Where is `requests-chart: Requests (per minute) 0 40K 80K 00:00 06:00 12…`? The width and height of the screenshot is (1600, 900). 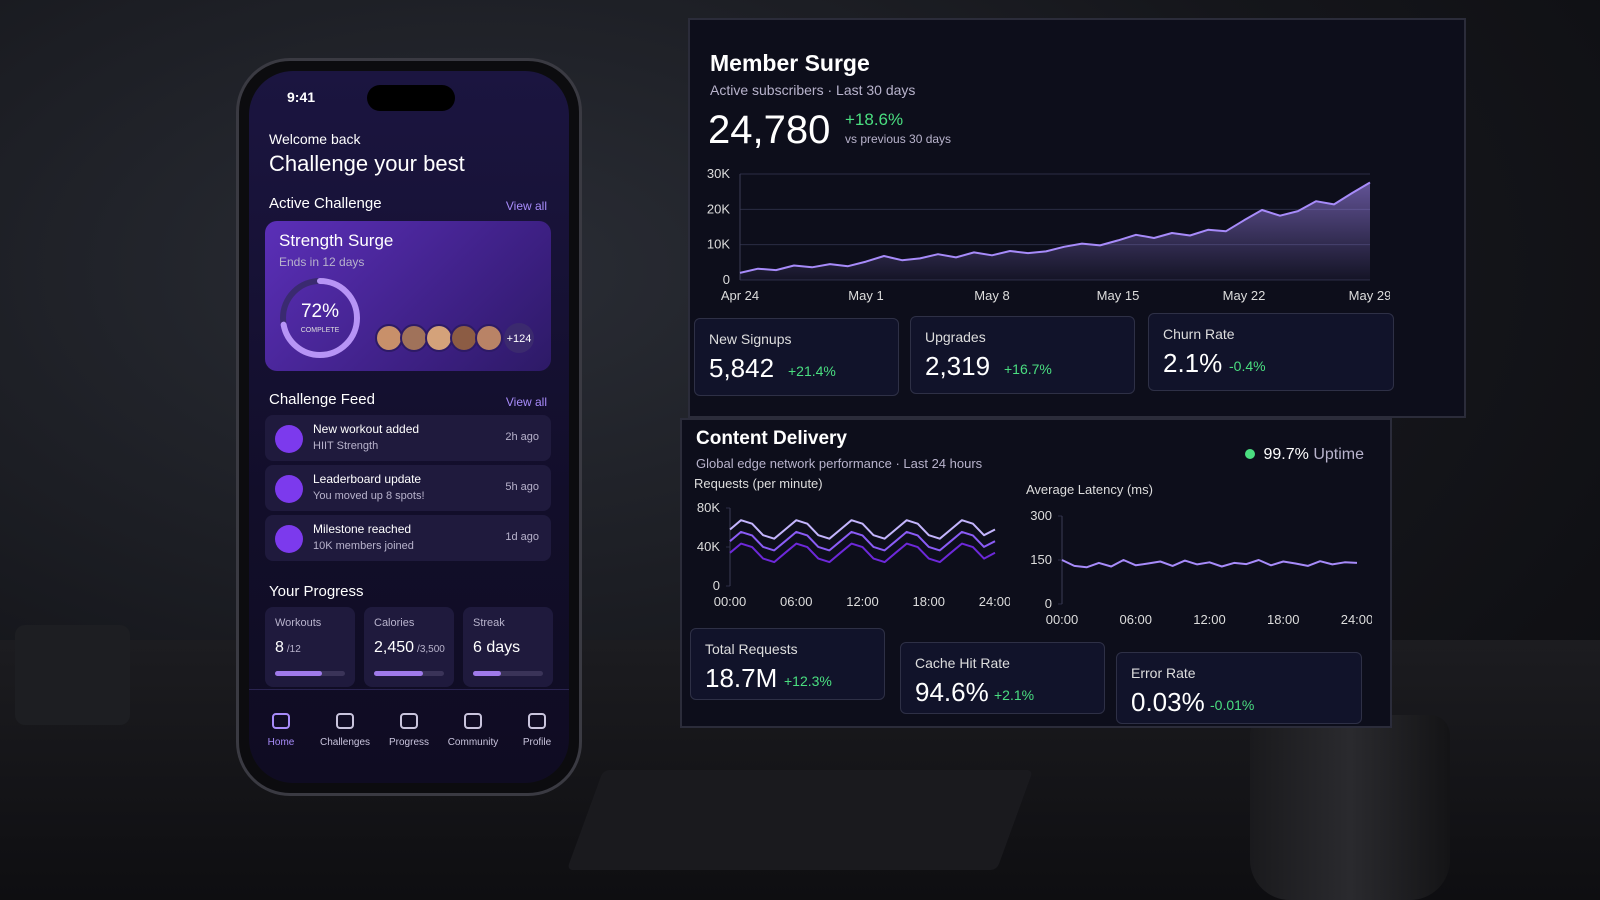 requests-chart: Requests (per minute) 0 40K 80K 00:00 06:00 12… is located at coordinates (852, 542).